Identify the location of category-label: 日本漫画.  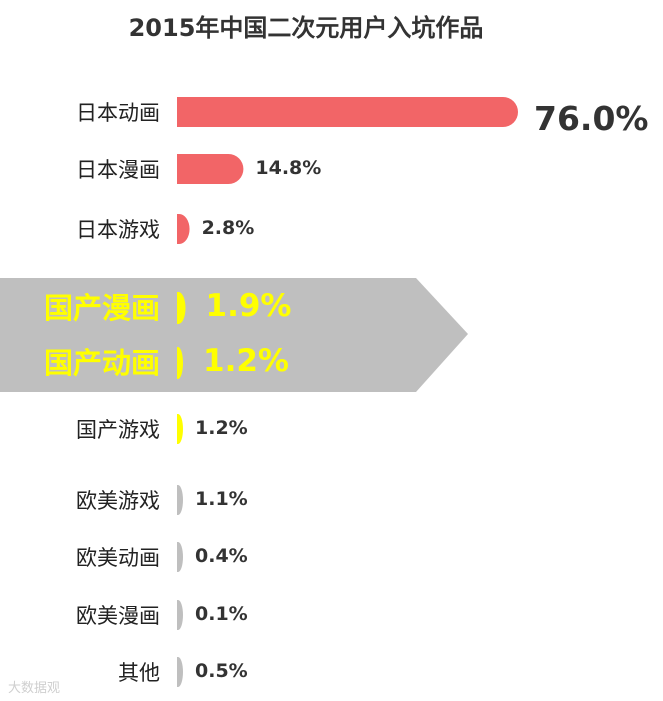
(118, 170).